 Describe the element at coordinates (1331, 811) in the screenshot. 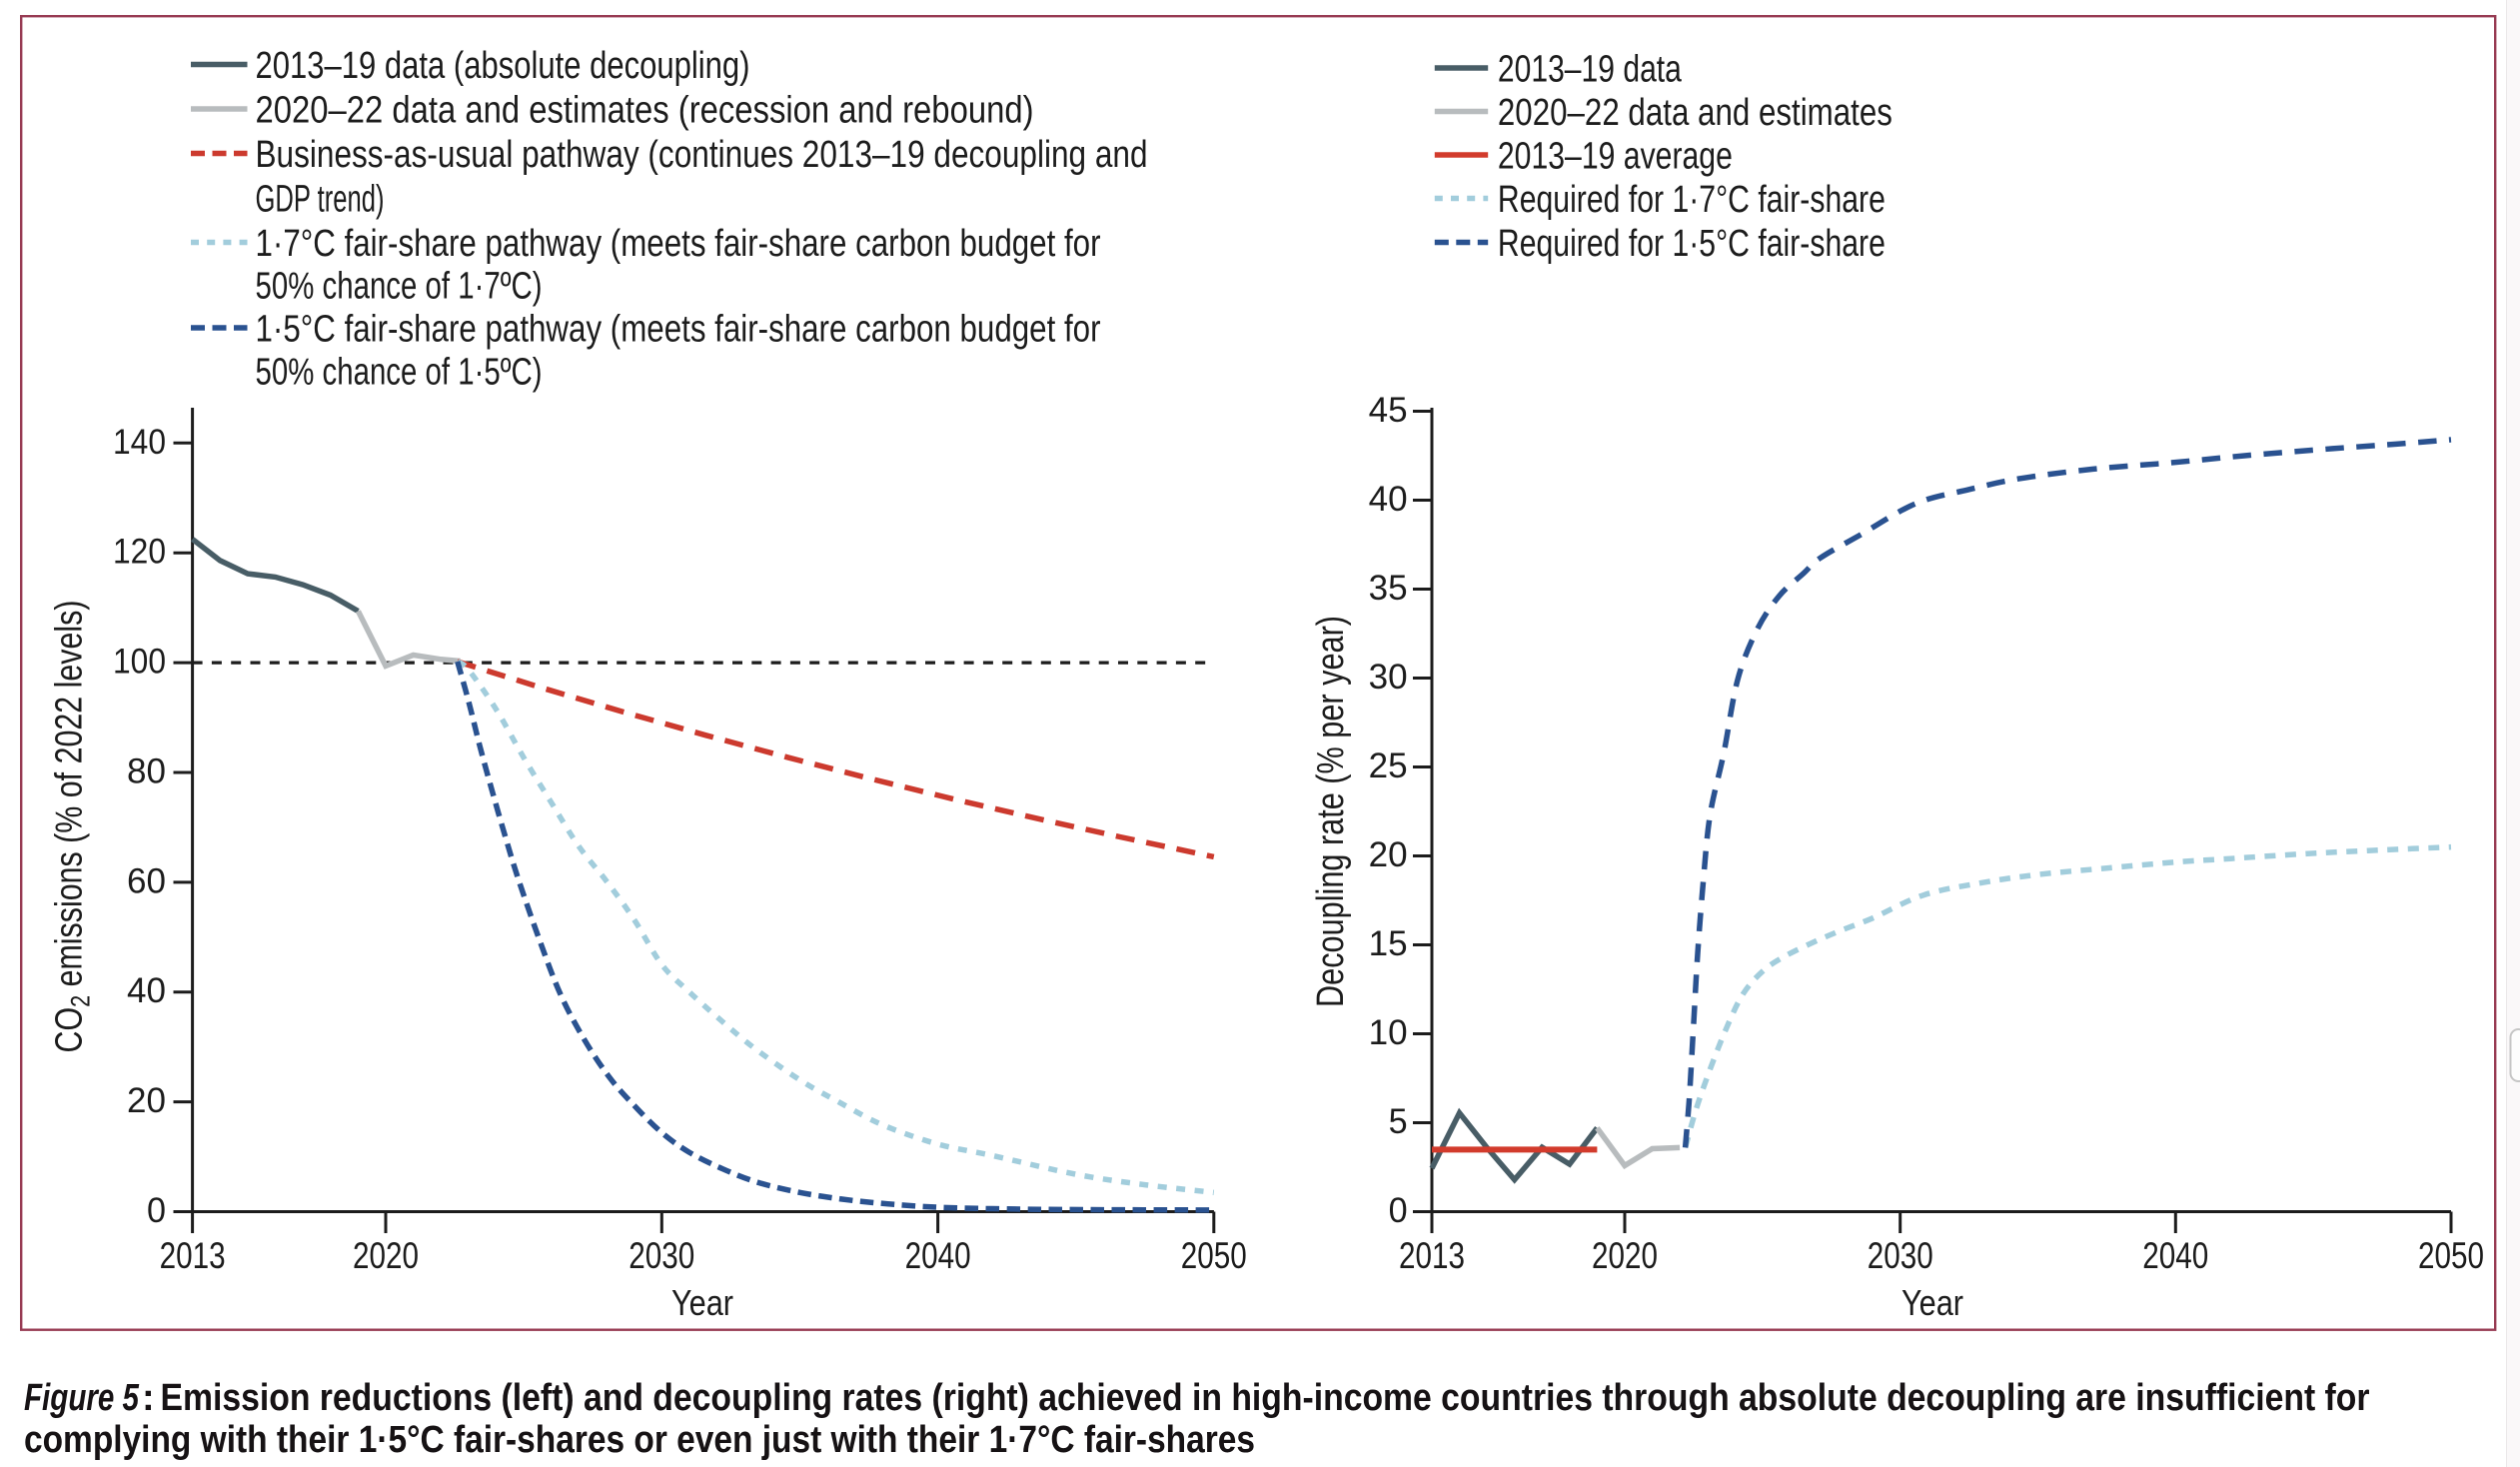

I see `svg-text: Decoupling rate (% per year)` at that location.